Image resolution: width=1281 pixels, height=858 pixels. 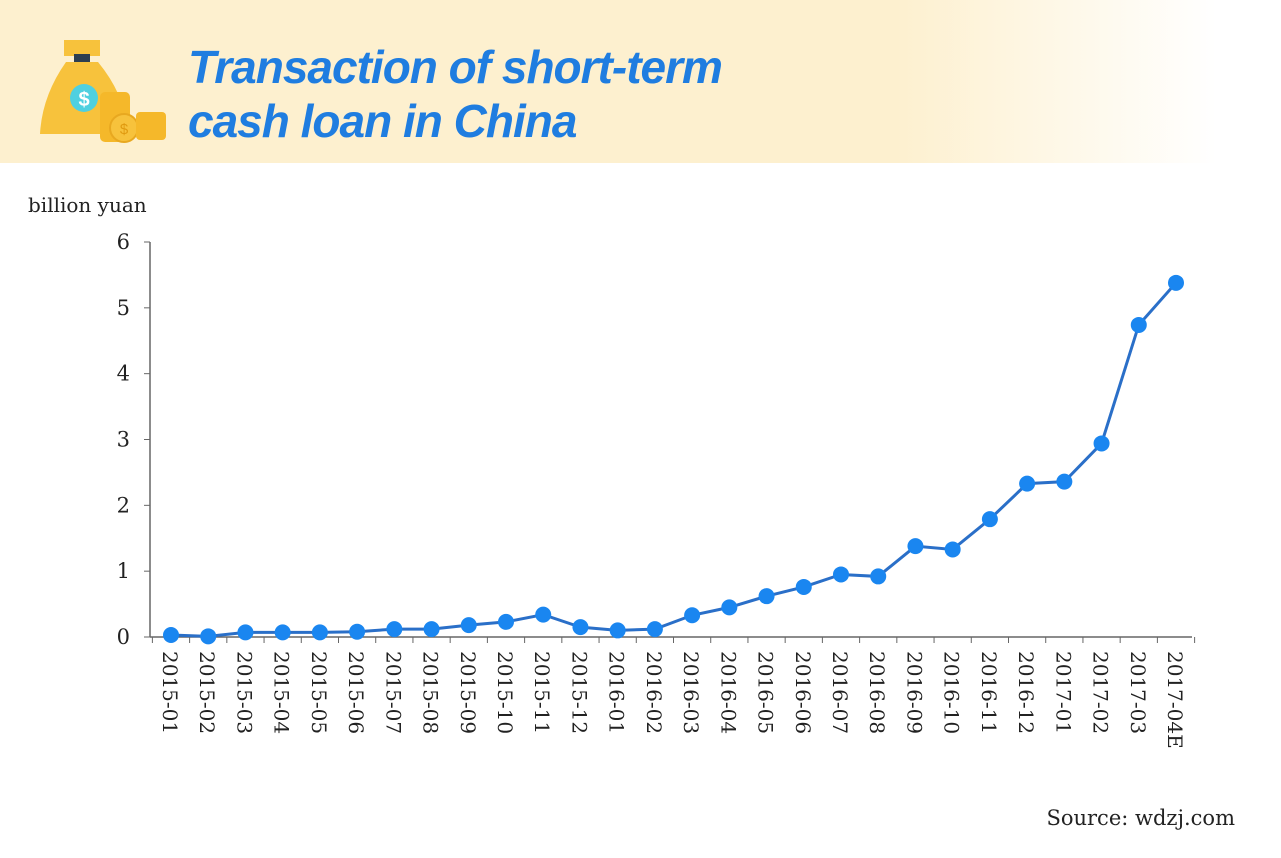 What do you see at coordinates (282, 692) in the screenshot?
I see `x-tick-label: 2015-04` at bounding box center [282, 692].